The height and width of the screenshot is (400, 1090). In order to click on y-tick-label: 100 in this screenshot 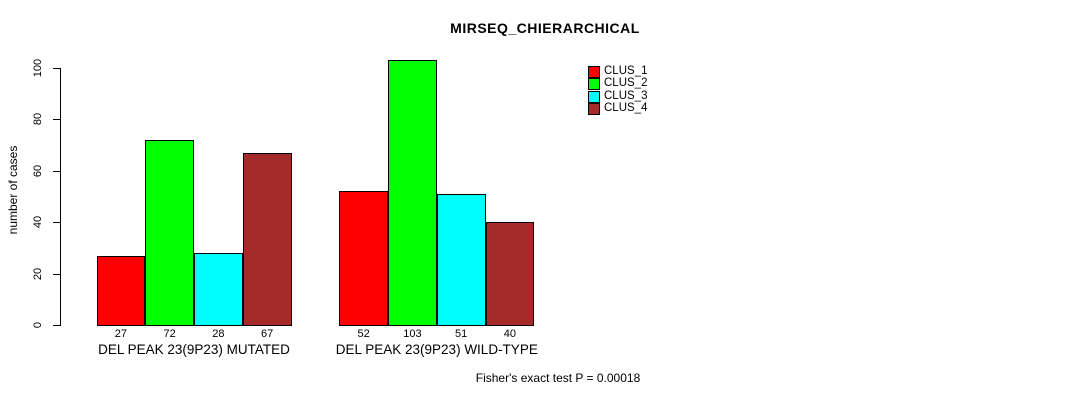, I will do `click(38, 68)`.